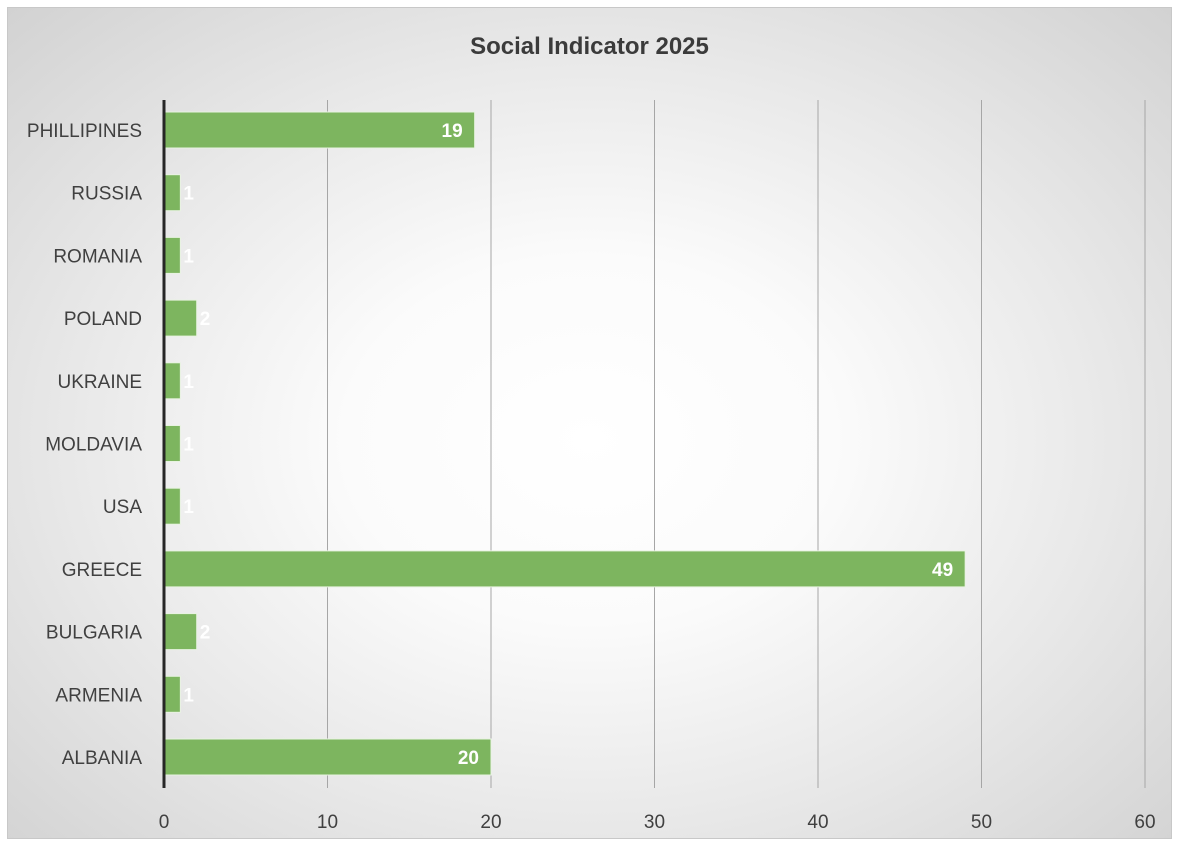  Describe the element at coordinates (942, 570) in the screenshot. I see `data-label: 49` at that location.